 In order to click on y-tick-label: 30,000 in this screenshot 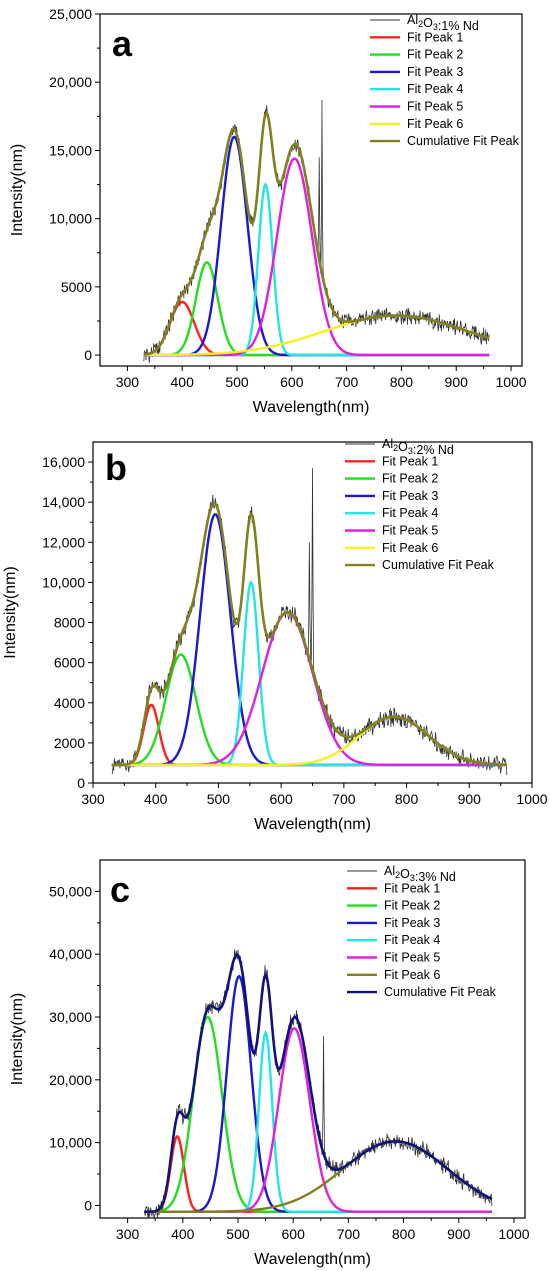, I will do `click(70, 1017)`.